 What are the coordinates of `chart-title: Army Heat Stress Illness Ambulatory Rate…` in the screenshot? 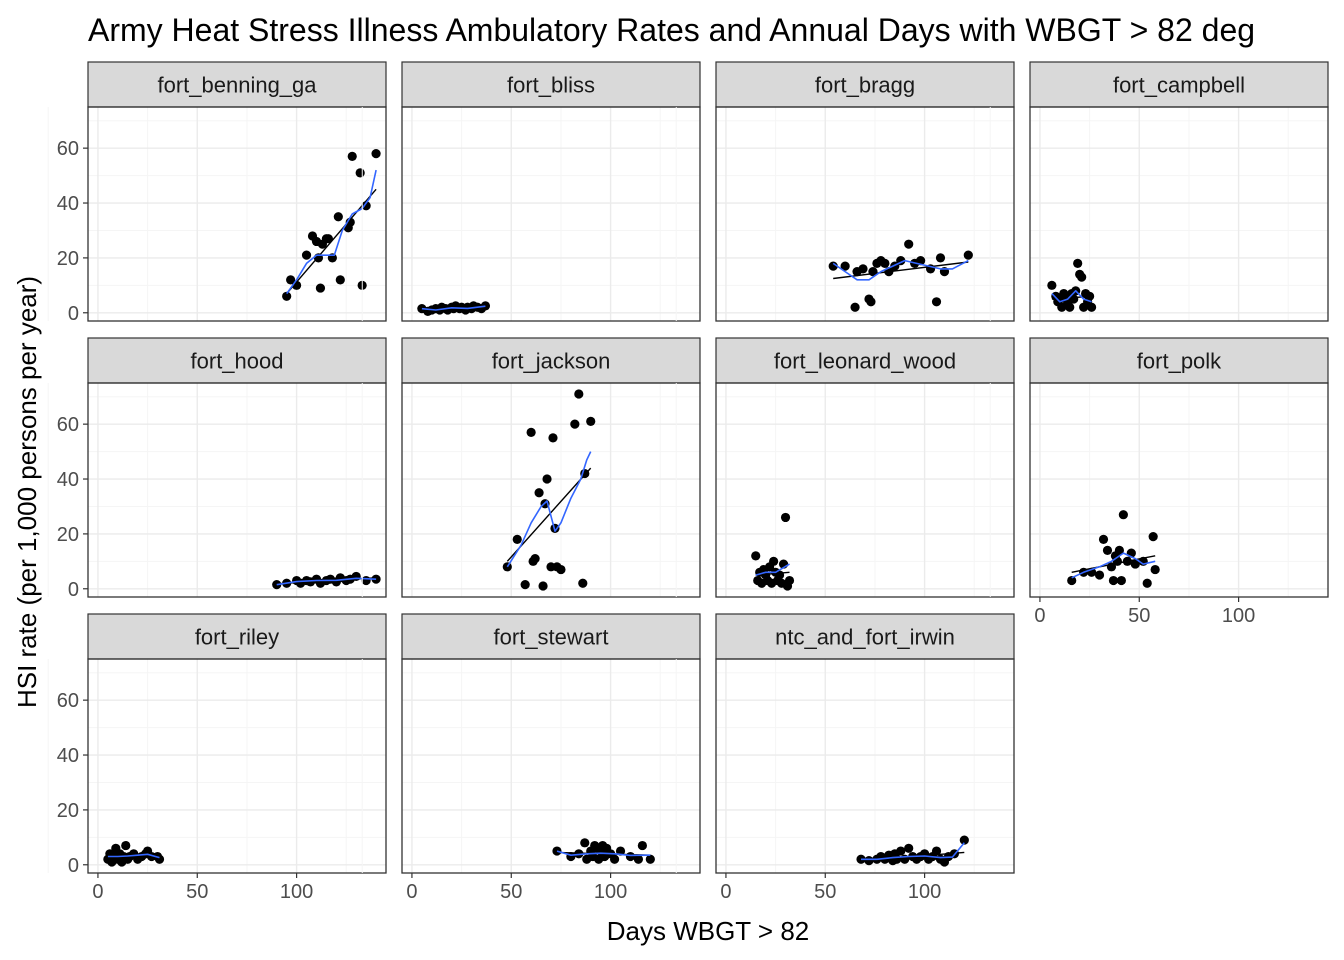 It's located at (671, 30).